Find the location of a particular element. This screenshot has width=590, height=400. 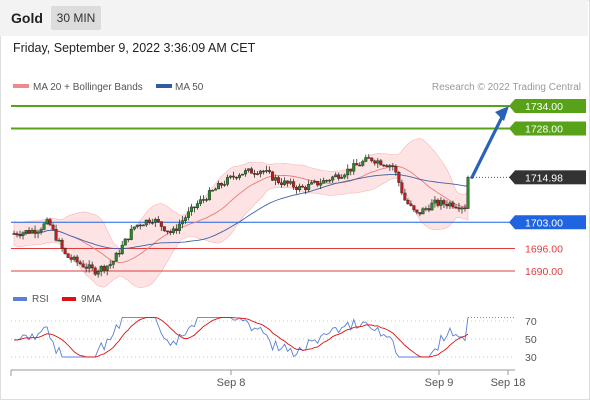

time-axis-label: Sep 18 is located at coordinates (508, 383).